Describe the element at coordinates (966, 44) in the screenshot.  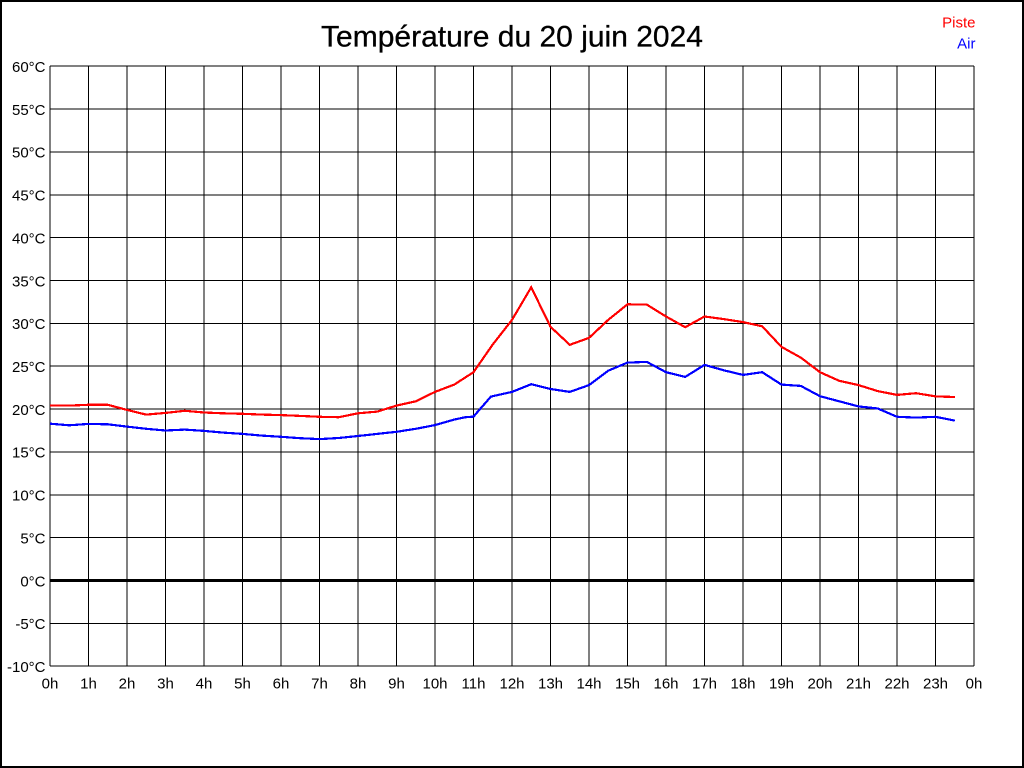
I see `svg-text: Air` at that location.